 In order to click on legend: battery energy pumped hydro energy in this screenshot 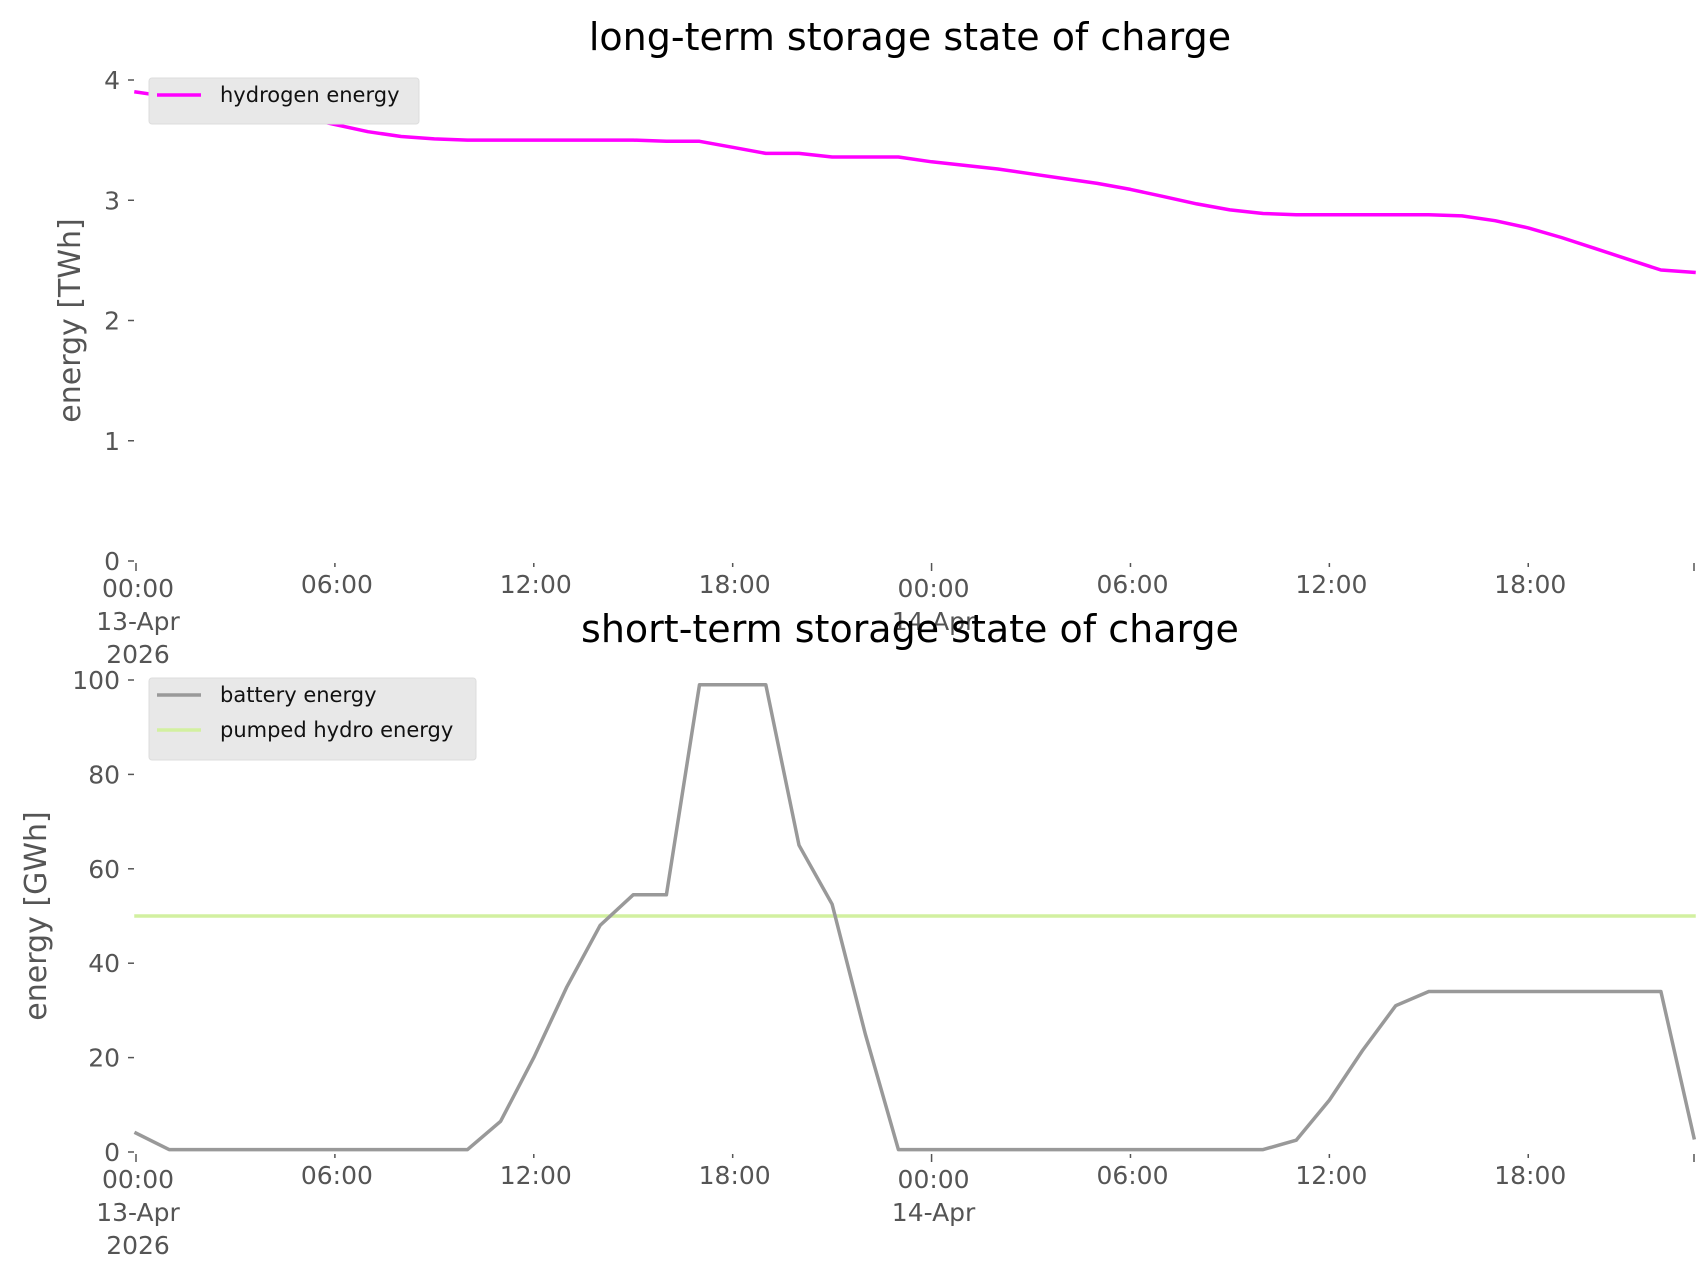, I will do `click(312, 719)`.